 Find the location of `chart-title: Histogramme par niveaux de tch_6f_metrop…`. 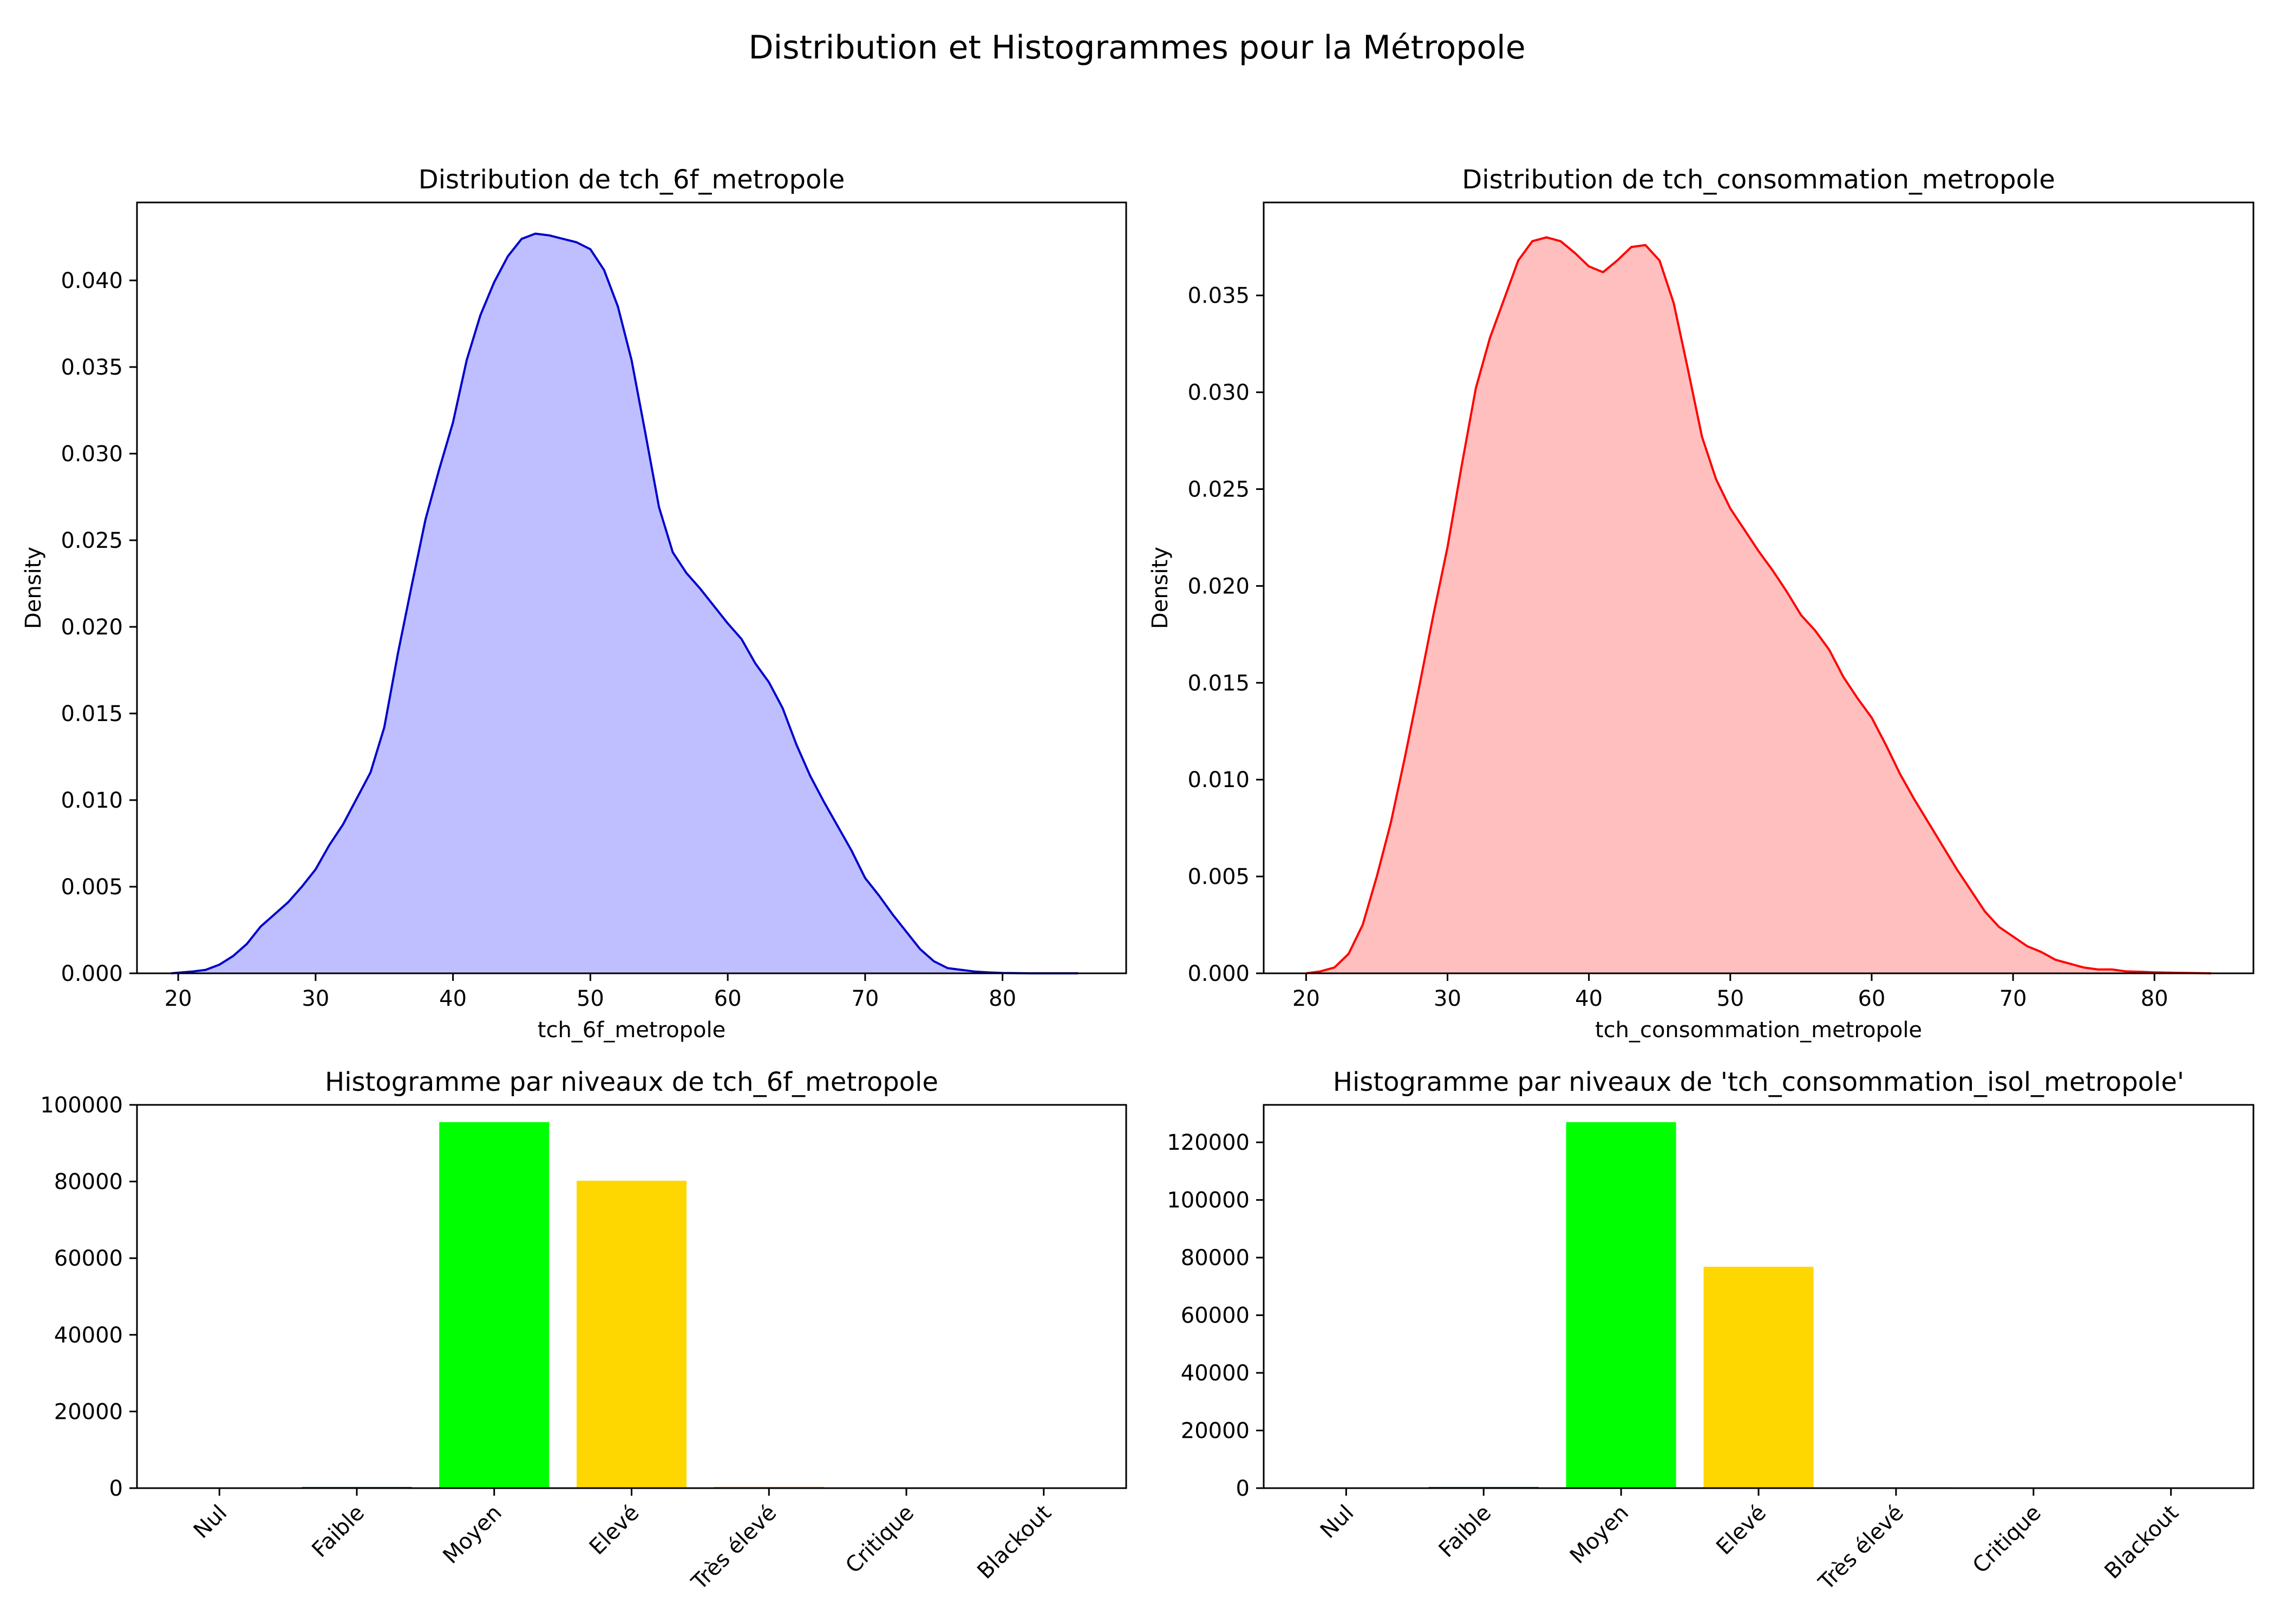

chart-title: Histogramme par niveaux de tch_6f_metrop… is located at coordinates (632, 1082).